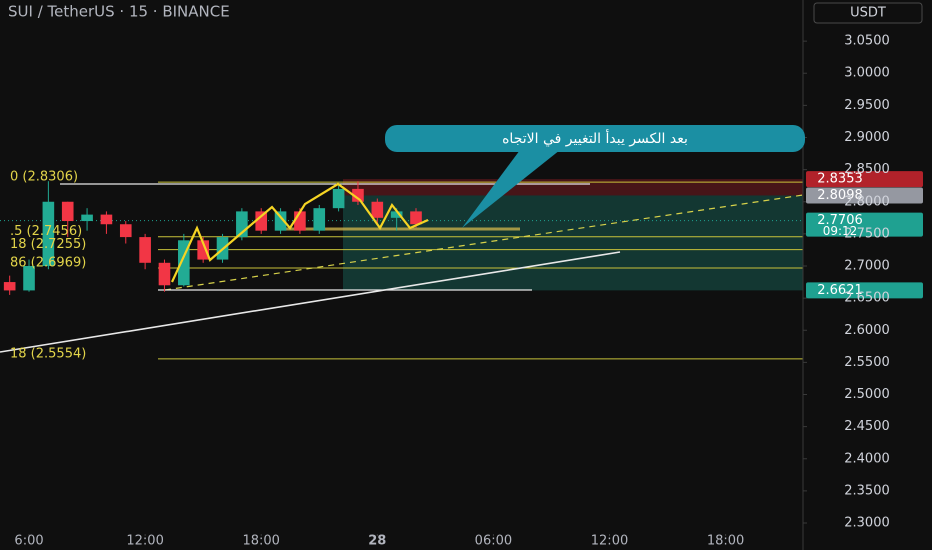 This screenshot has height=550, width=932. I want to click on fib-label: 18 (2.7255), so click(48, 244).